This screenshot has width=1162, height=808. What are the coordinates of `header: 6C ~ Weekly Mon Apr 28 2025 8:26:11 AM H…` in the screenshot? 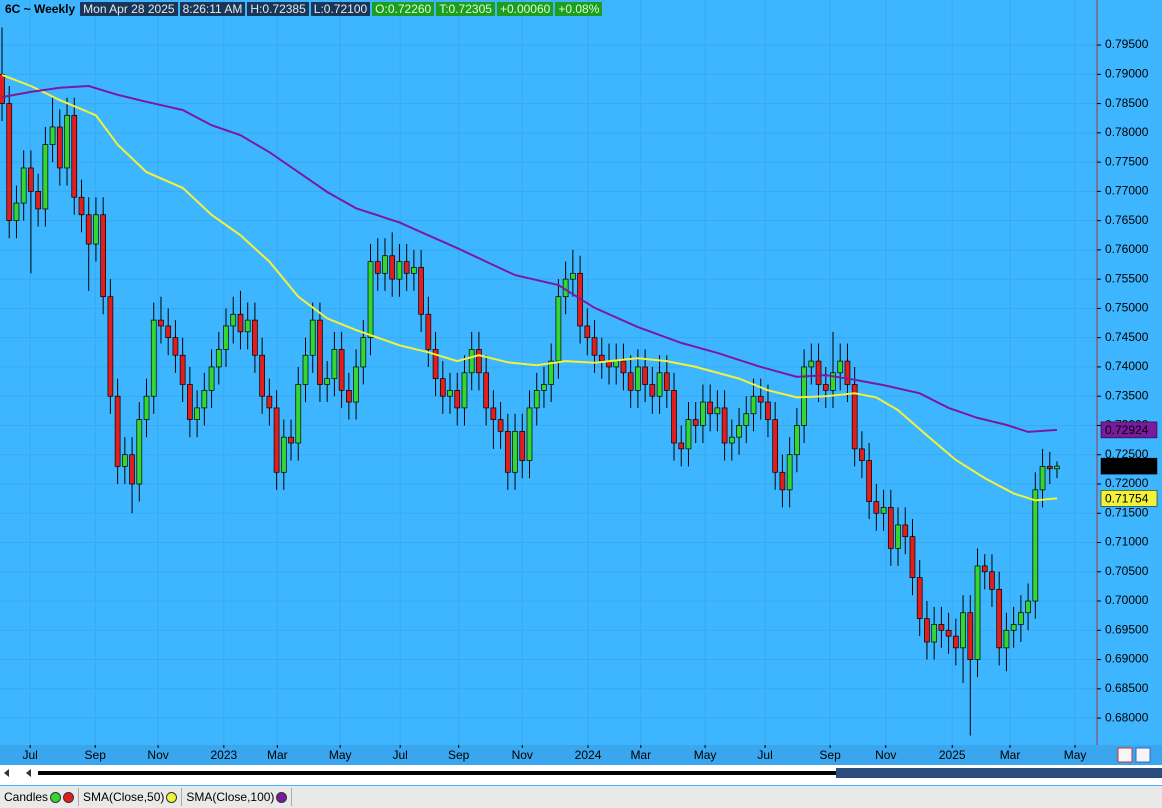 It's located at (301, 9).